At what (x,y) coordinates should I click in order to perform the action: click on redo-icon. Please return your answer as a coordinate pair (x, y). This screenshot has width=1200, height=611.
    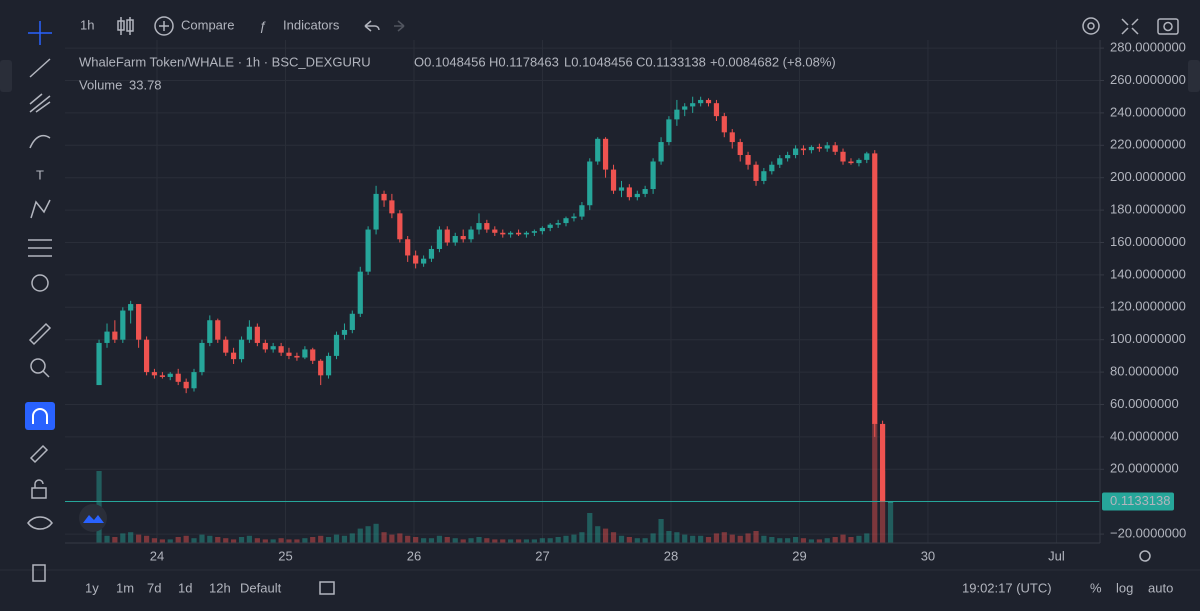
    Looking at the image, I should click on (399, 26).